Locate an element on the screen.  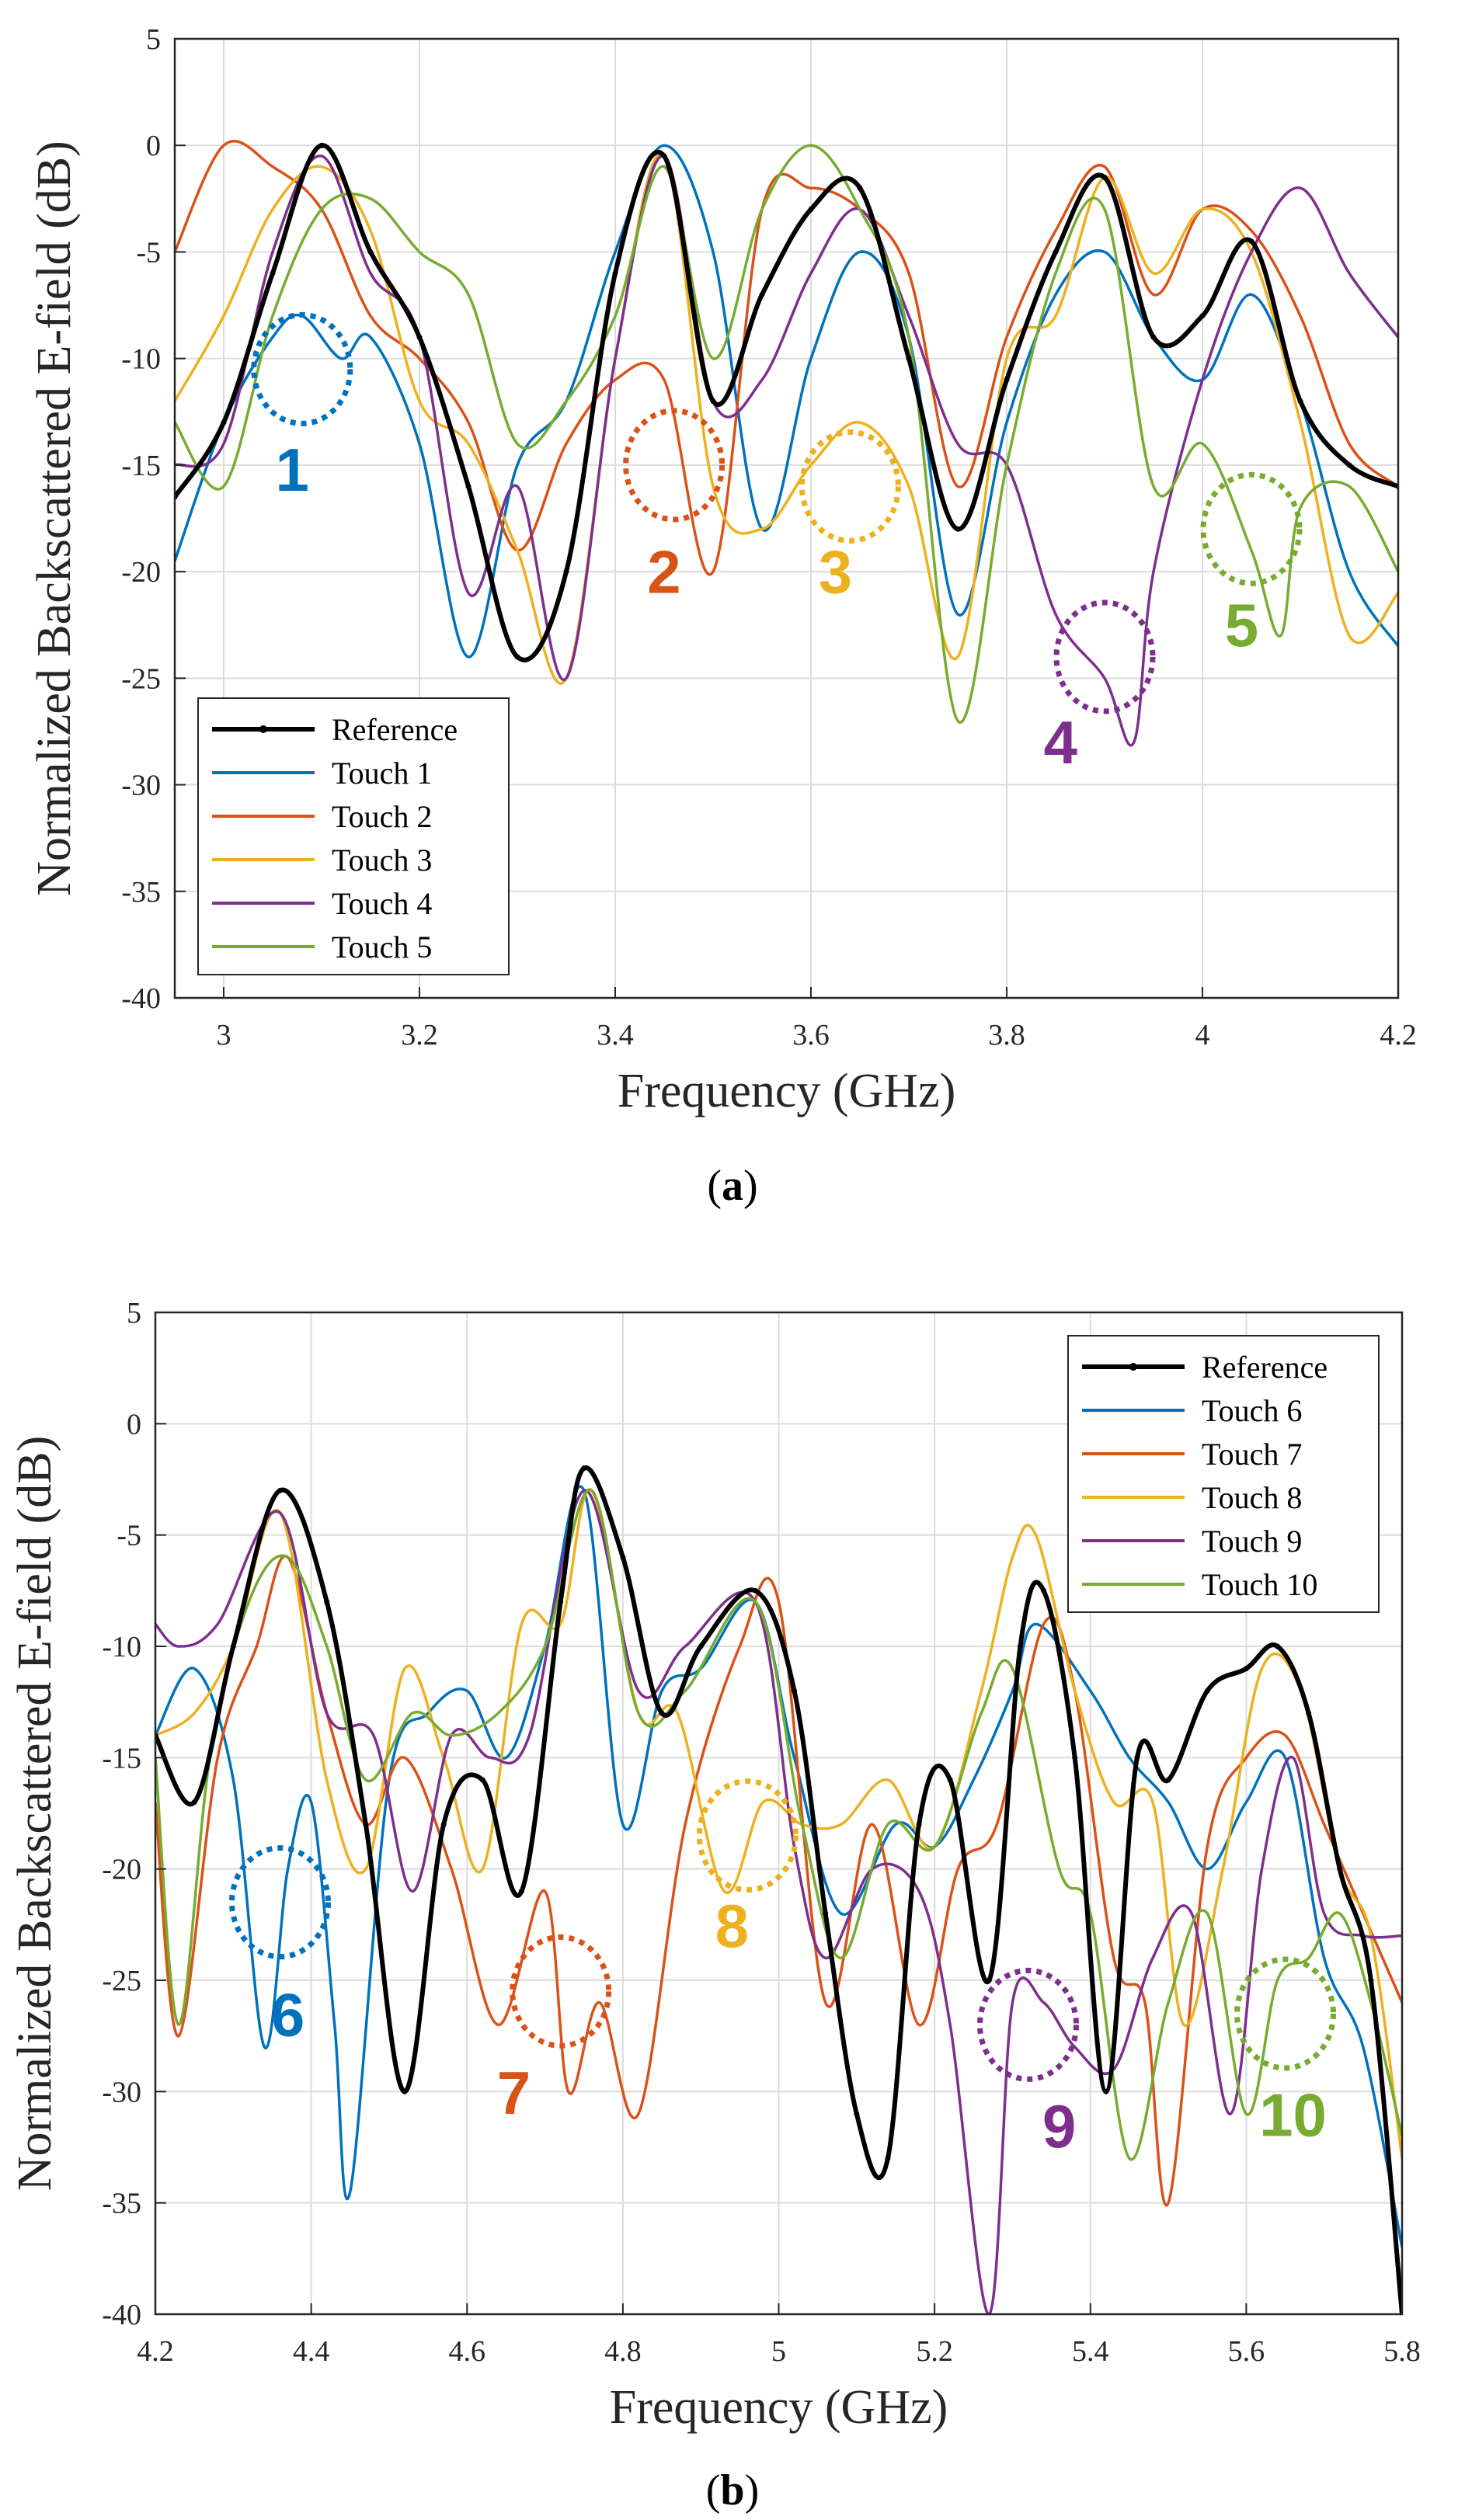
annotation-label-6: 6 is located at coordinates (288, 2015).